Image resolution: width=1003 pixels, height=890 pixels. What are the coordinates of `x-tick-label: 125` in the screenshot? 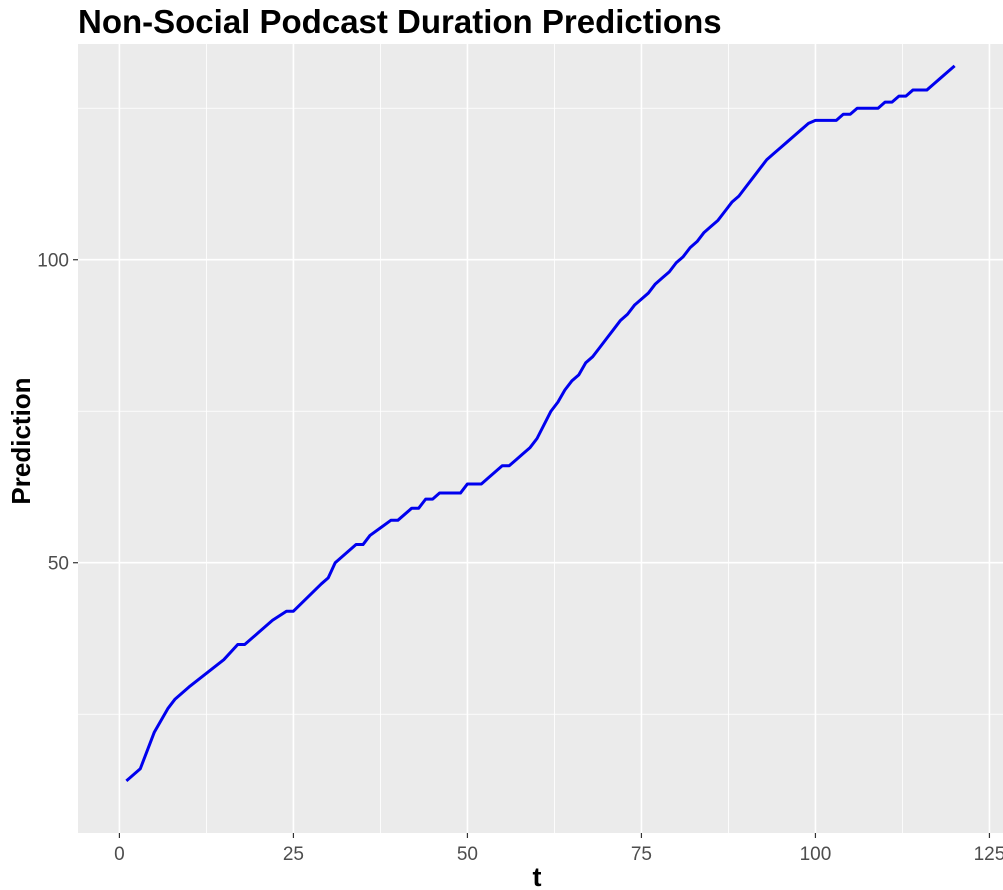 It's located at (988, 854).